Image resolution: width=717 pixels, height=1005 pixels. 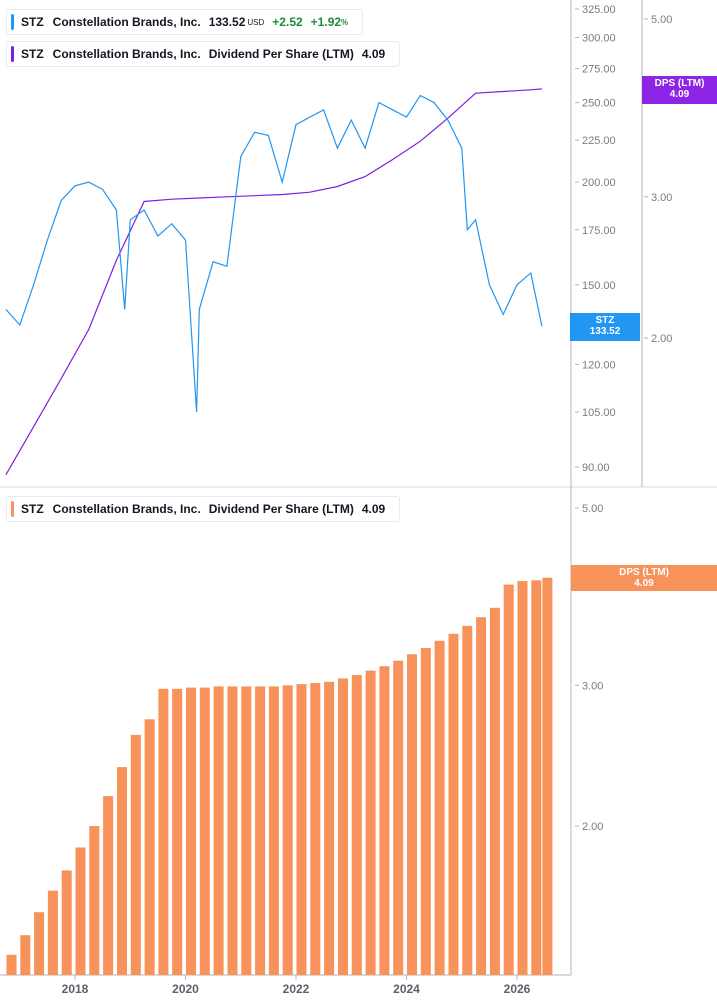 What do you see at coordinates (589, 668) in the screenshot?
I see `dps-axis-ticks-bottom: 5.004.003.002.00` at bounding box center [589, 668].